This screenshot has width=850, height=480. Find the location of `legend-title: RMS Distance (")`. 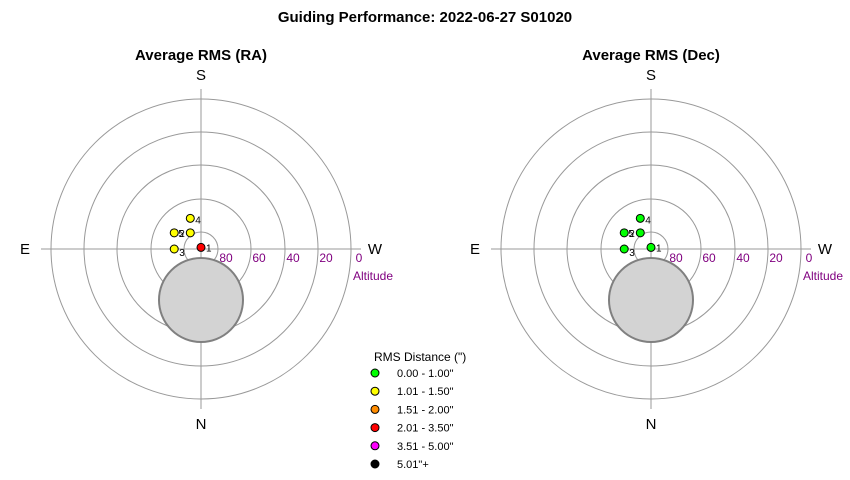

legend-title: RMS Distance (") is located at coordinates (420, 357).